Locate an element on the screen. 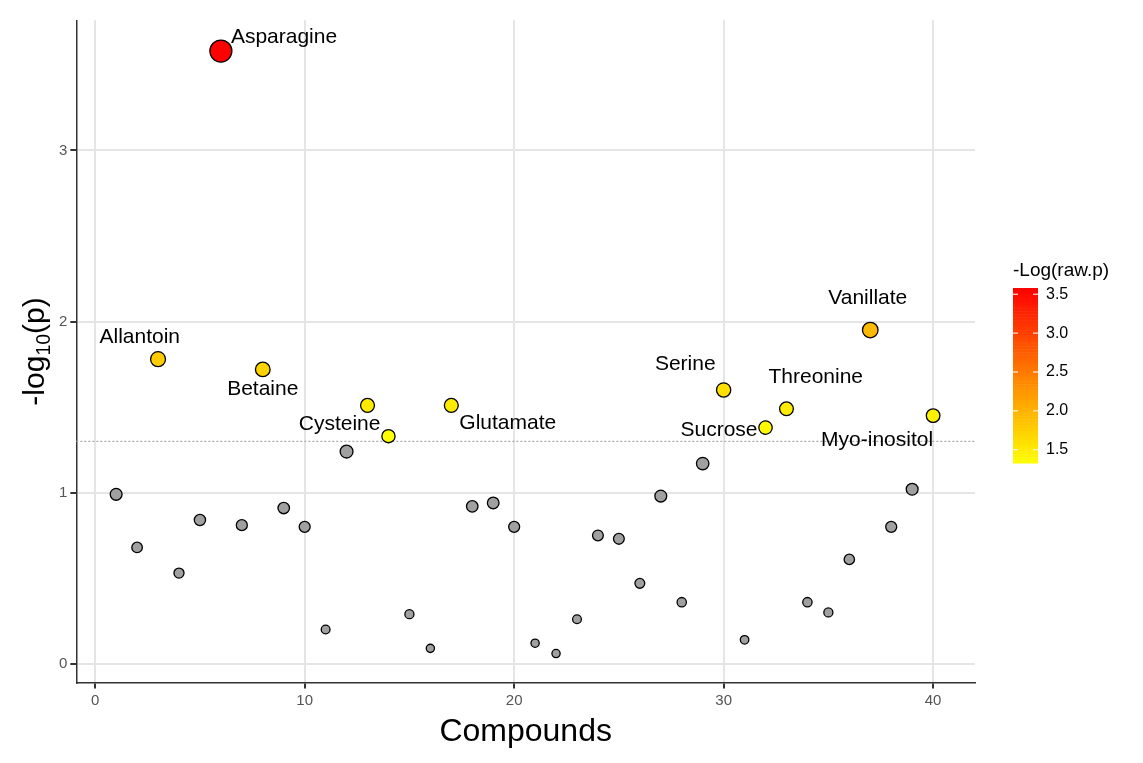 This screenshot has width=1143, height=763. annotation: Cysteine is located at coordinates (339, 423).